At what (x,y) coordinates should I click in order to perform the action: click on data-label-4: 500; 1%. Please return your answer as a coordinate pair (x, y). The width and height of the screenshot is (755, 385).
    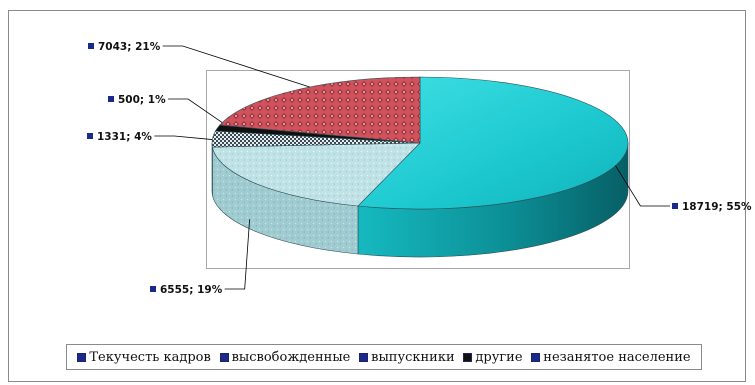
    Looking at the image, I should click on (142, 100).